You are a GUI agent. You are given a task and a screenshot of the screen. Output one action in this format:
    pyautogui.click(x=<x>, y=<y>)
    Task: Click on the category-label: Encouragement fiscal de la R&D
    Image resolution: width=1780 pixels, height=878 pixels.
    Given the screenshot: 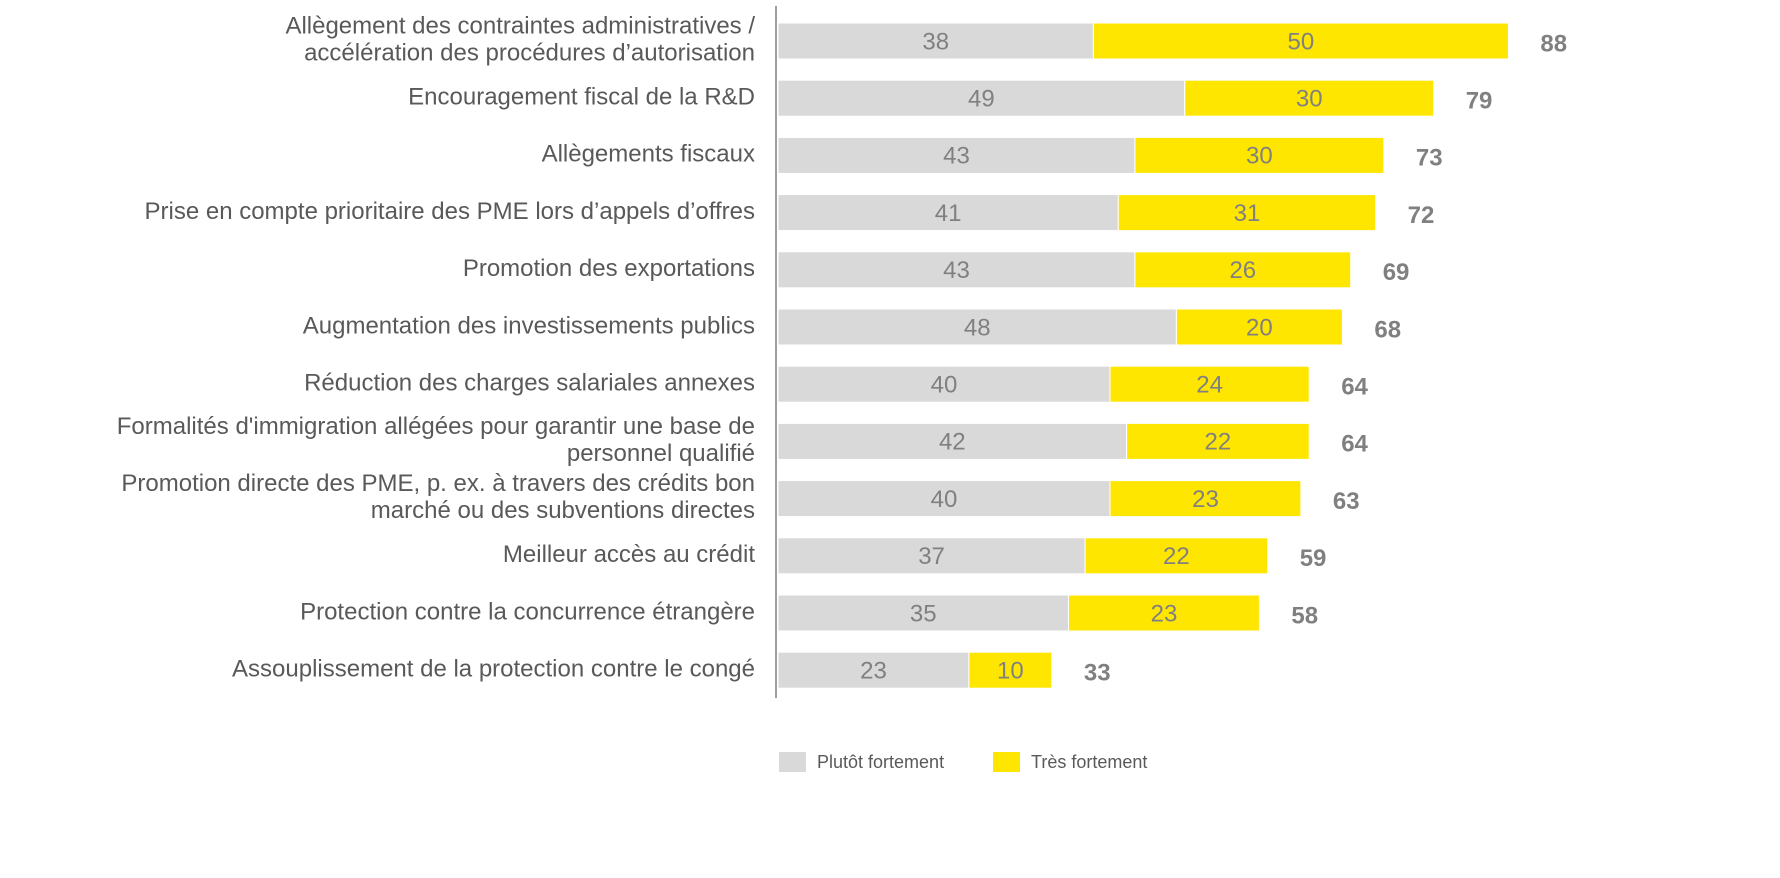 What is the action you would take?
    pyautogui.click(x=581, y=97)
    